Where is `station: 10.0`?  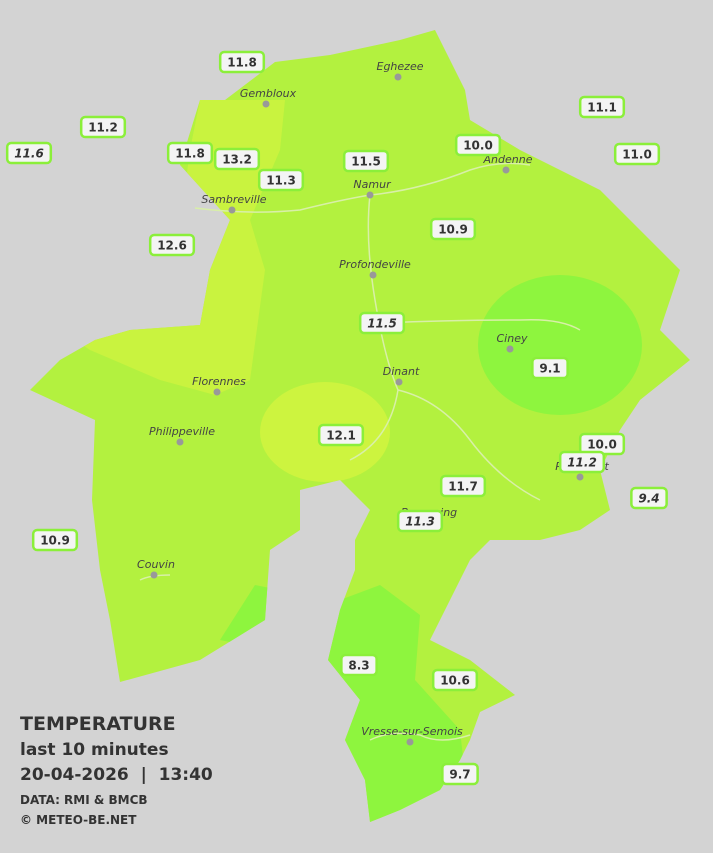
station: 10.0 is located at coordinates (478, 145).